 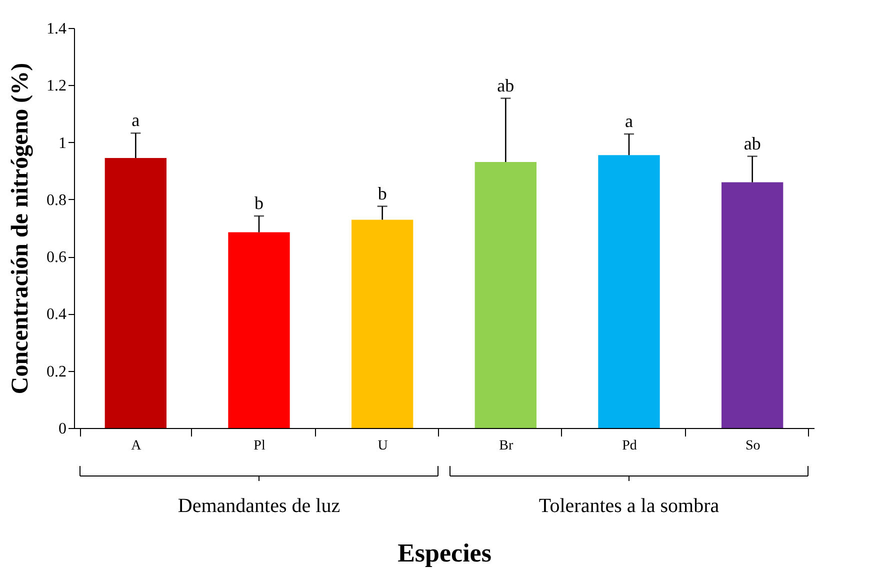 What do you see at coordinates (56, 315) in the screenshot?
I see `y-tick-label: 0.4` at bounding box center [56, 315].